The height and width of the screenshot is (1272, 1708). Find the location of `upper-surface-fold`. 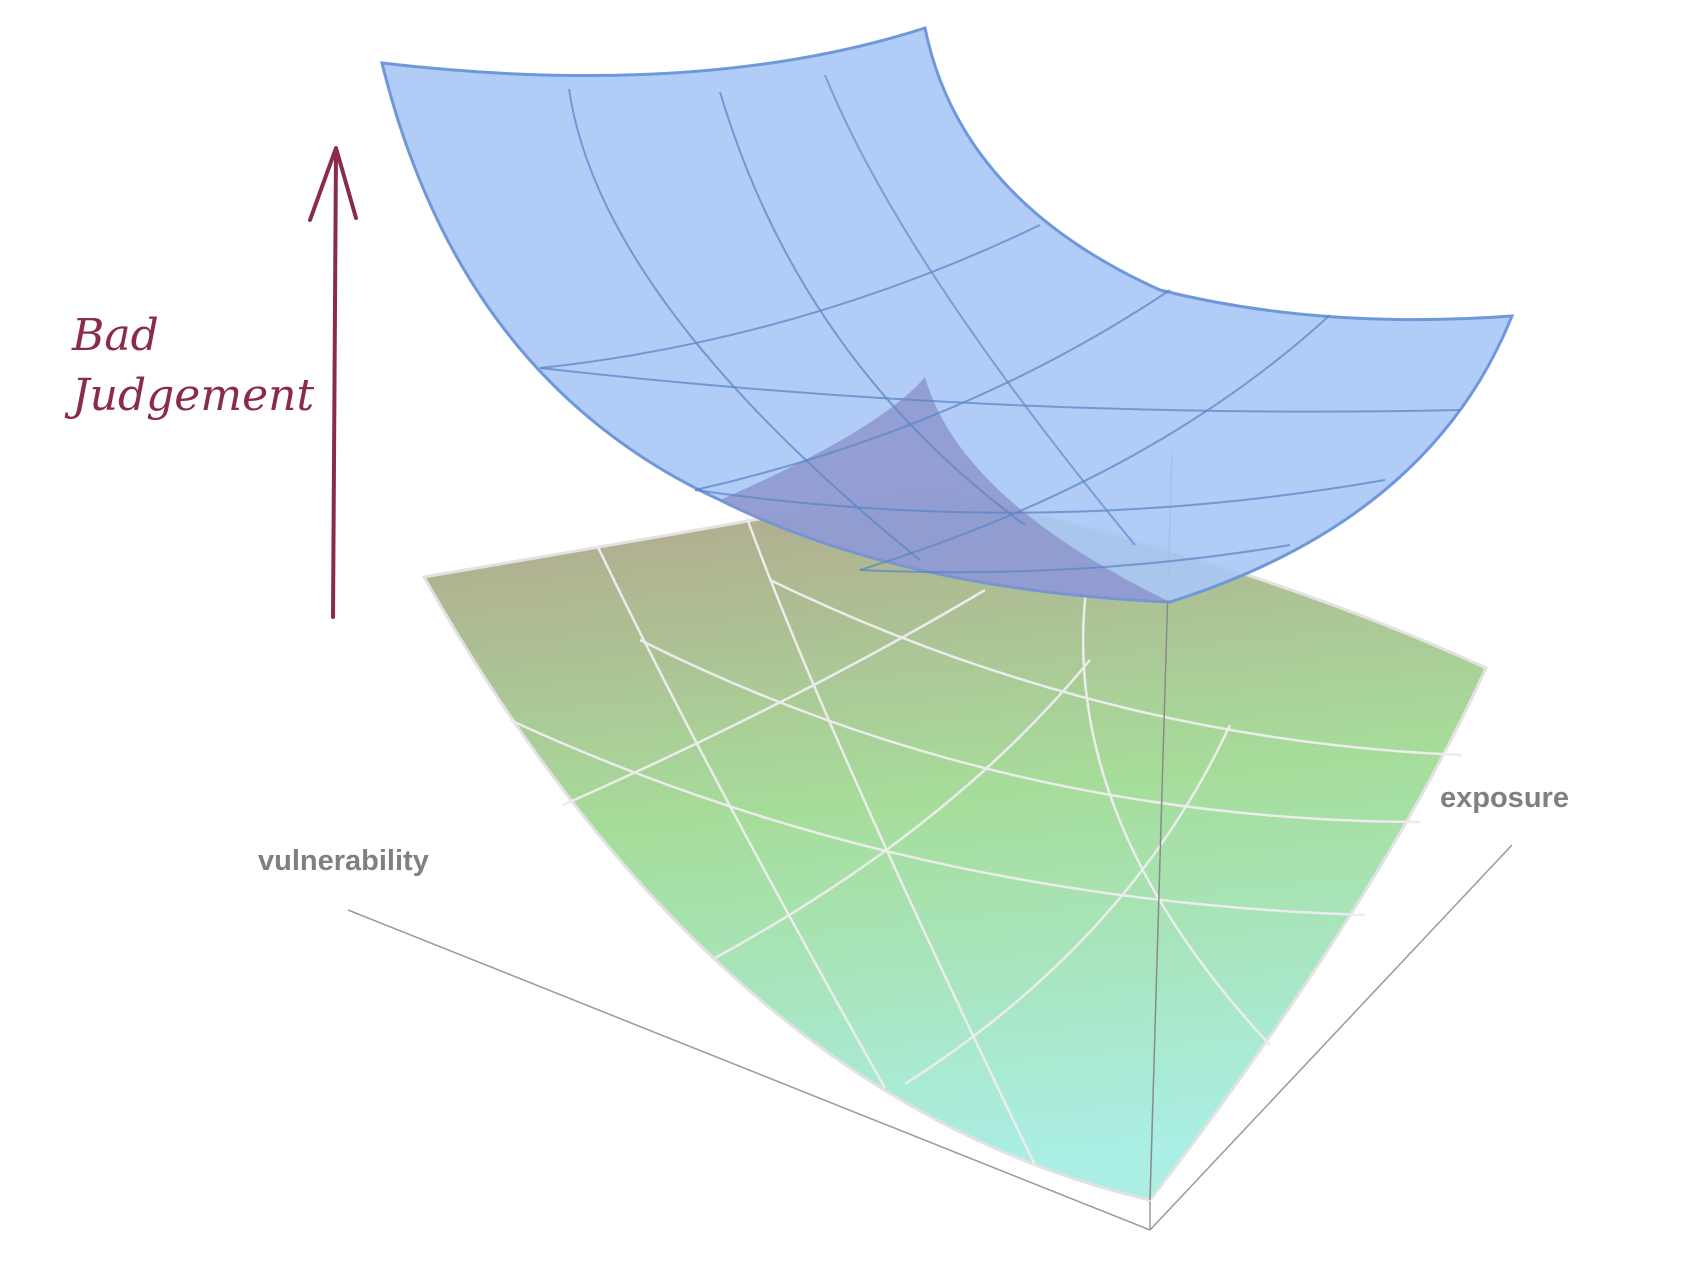

upper-surface-fold is located at coordinates (945, 489).